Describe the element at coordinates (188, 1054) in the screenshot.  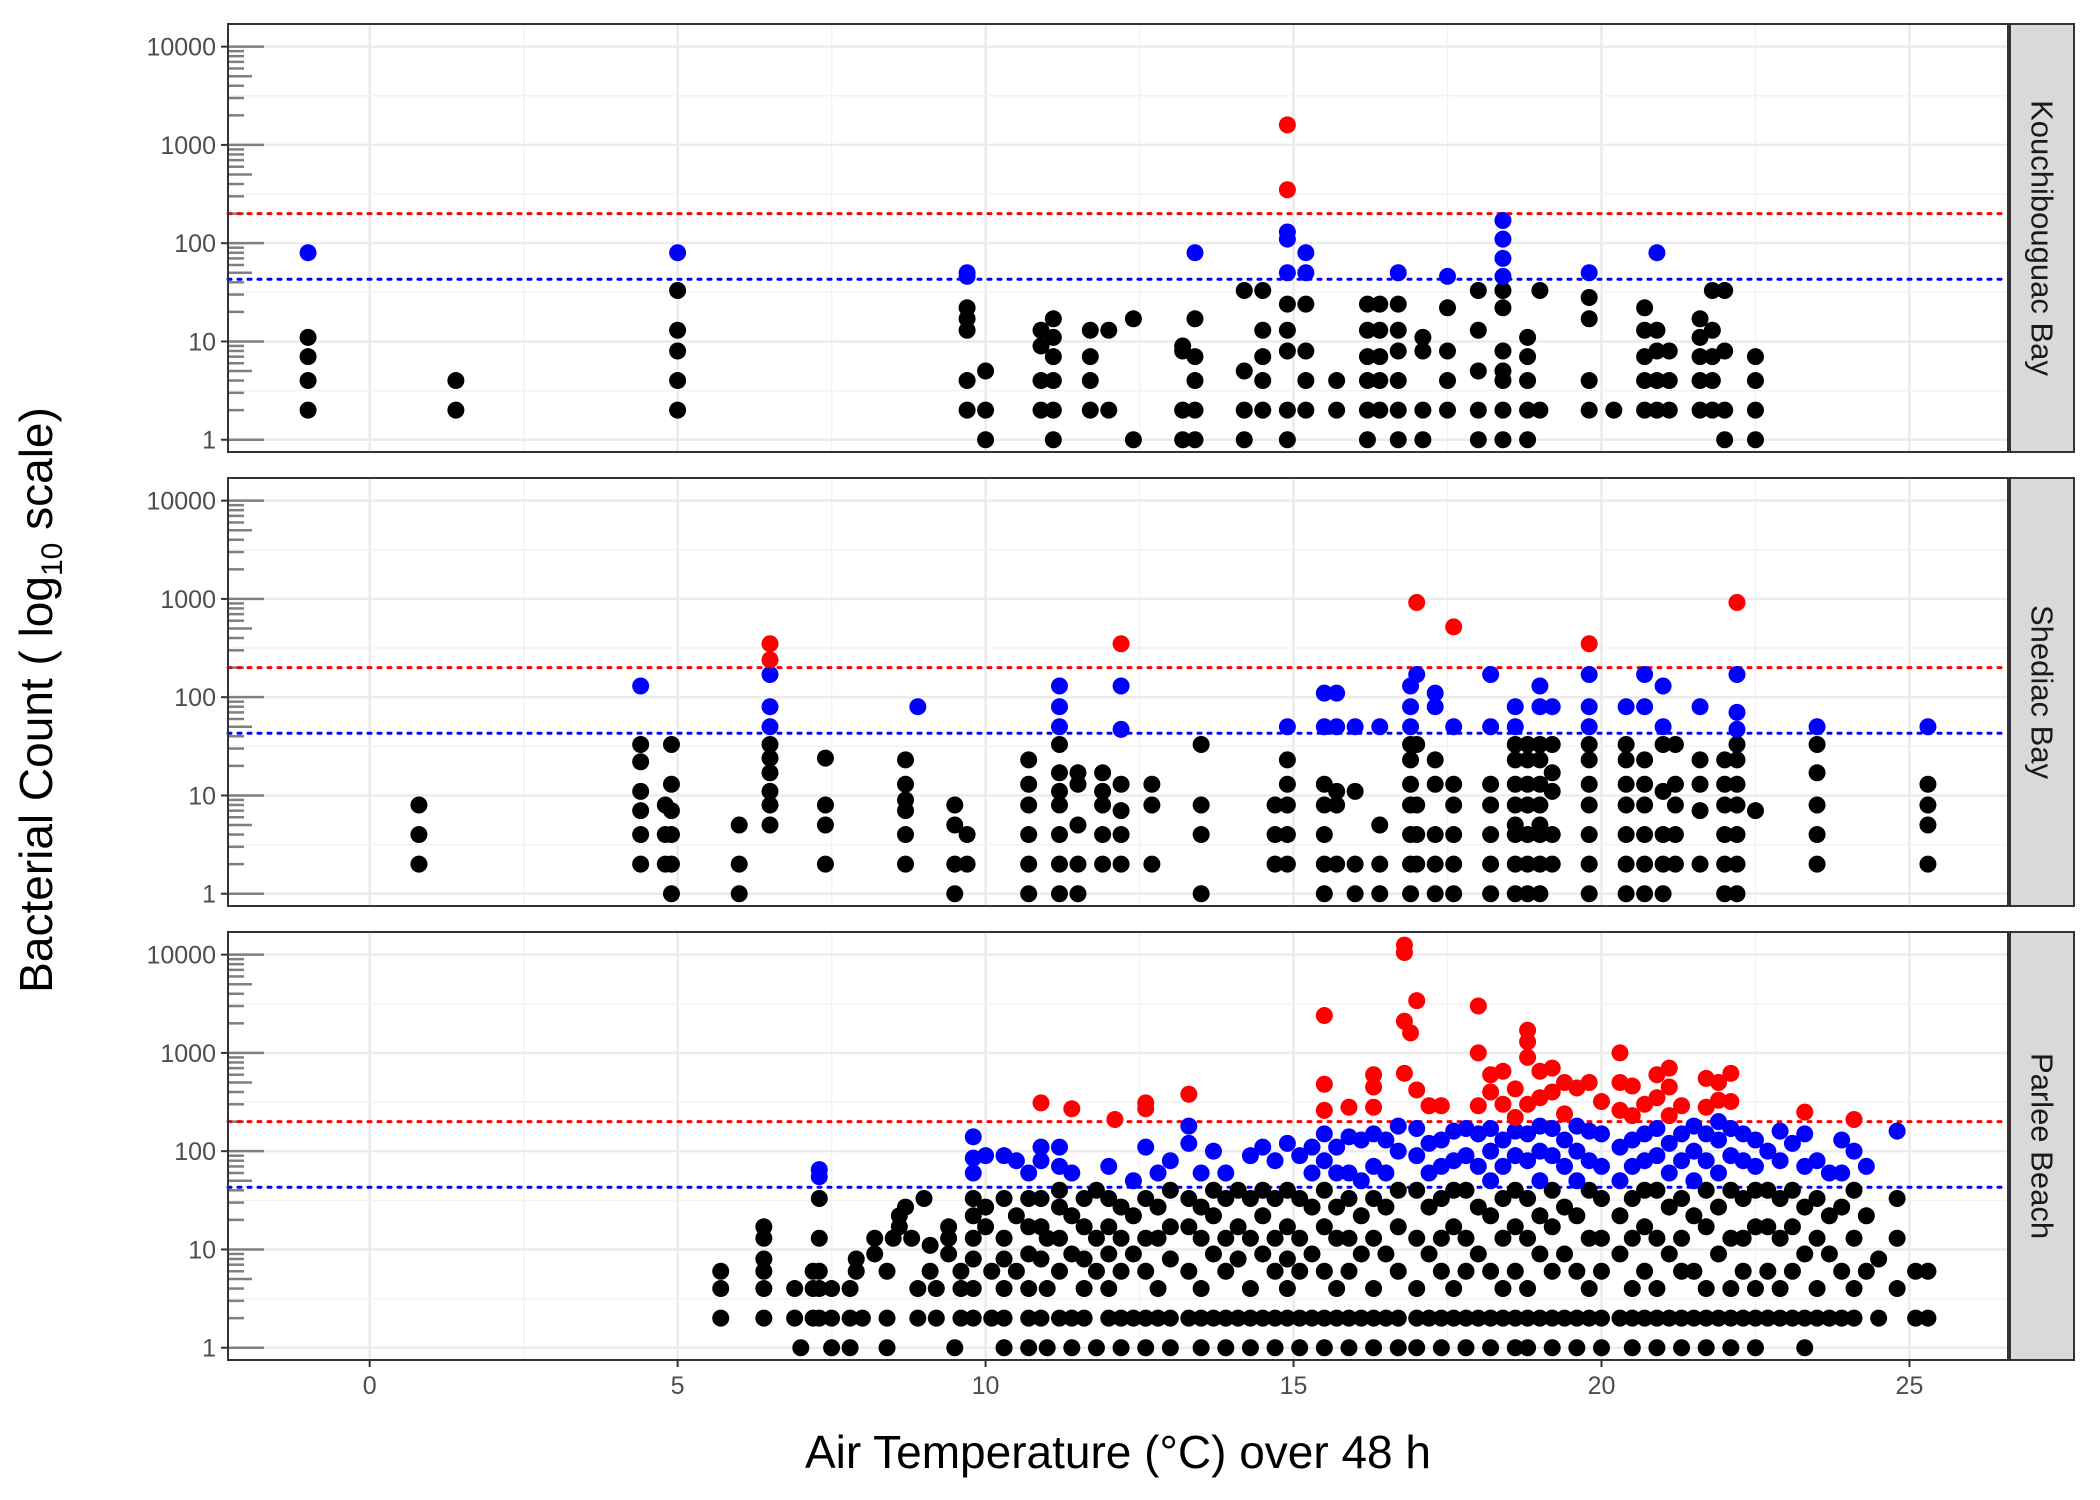
I see `y-tick-label: 1000` at that location.